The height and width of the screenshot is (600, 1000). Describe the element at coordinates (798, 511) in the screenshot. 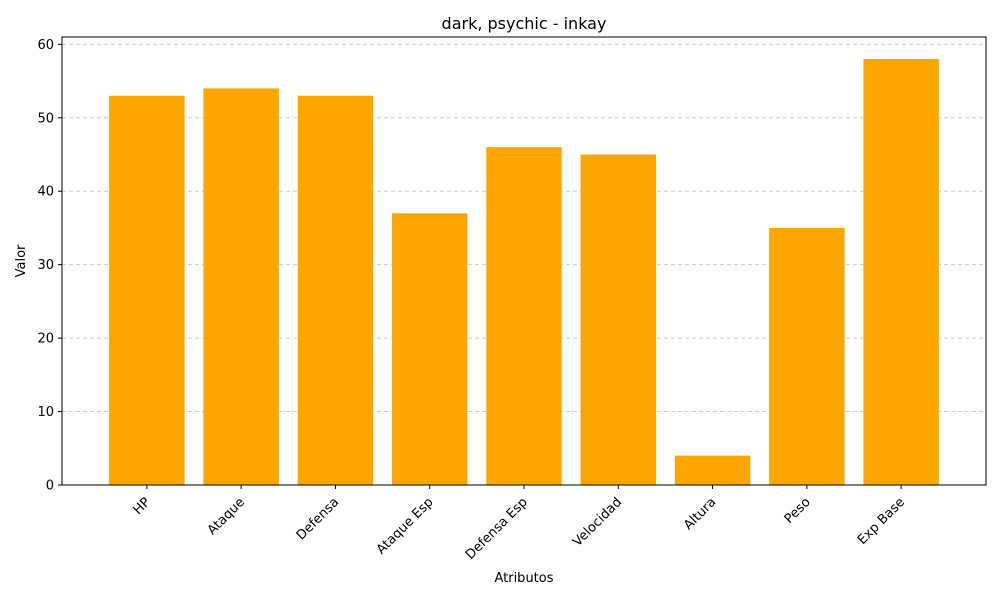

I see `x-tick-label: Peso` at that location.